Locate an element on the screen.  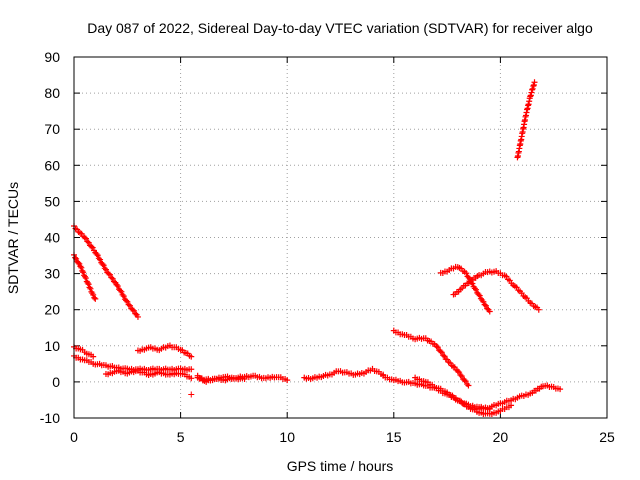
y-tick-label: 40 is located at coordinates (52, 238).